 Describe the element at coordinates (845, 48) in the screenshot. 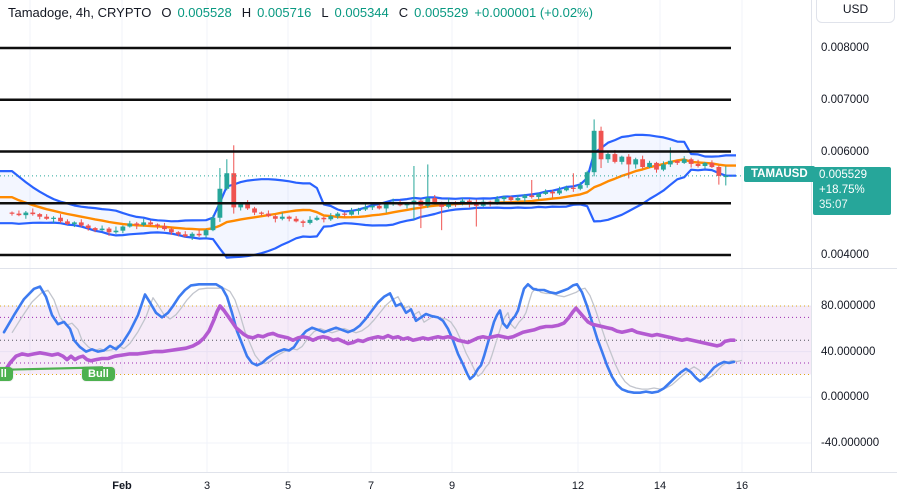

I see `price-axis-label: 0.008000` at that location.